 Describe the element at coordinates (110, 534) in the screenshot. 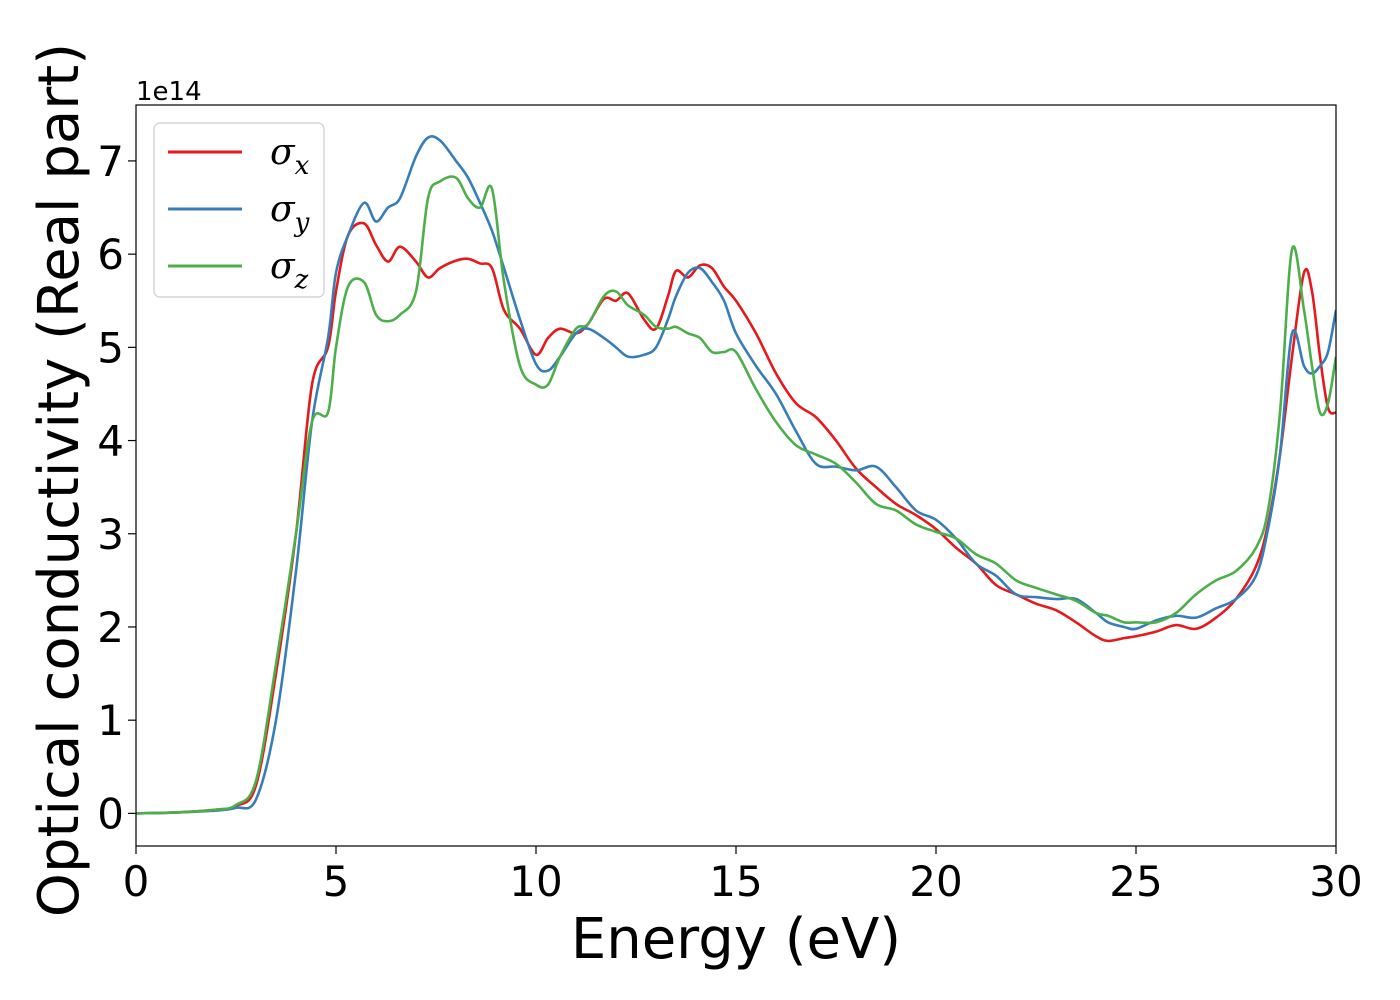

I see `y-tick-label: 3` at that location.